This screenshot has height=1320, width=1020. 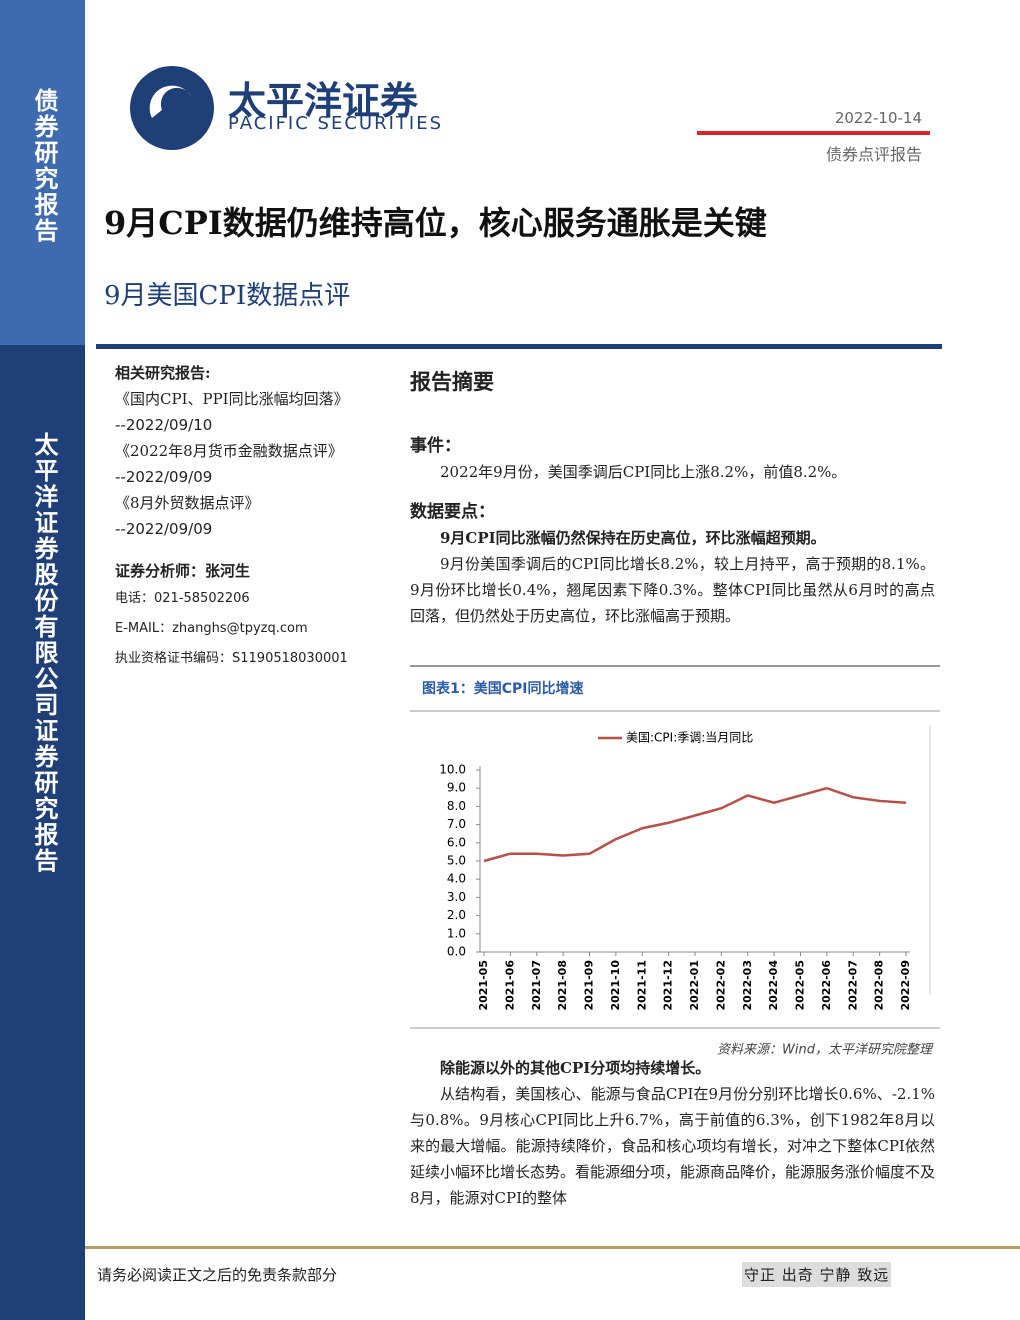 I want to click on sidebar-top, so click(x=42, y=172).